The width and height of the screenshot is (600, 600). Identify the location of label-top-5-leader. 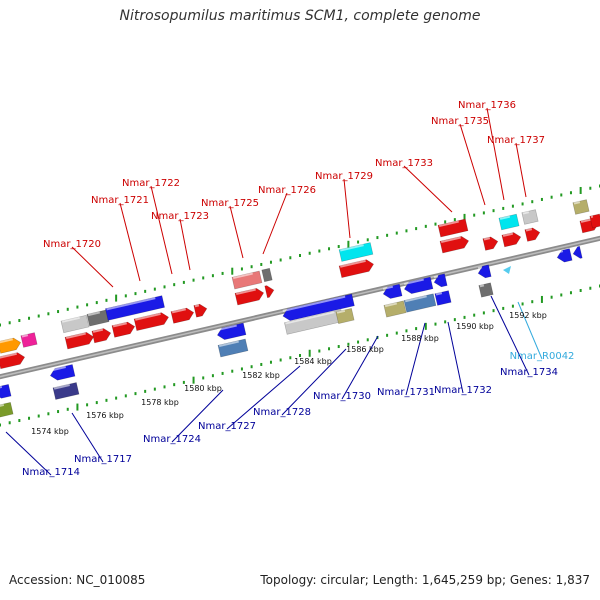
(236, 232).